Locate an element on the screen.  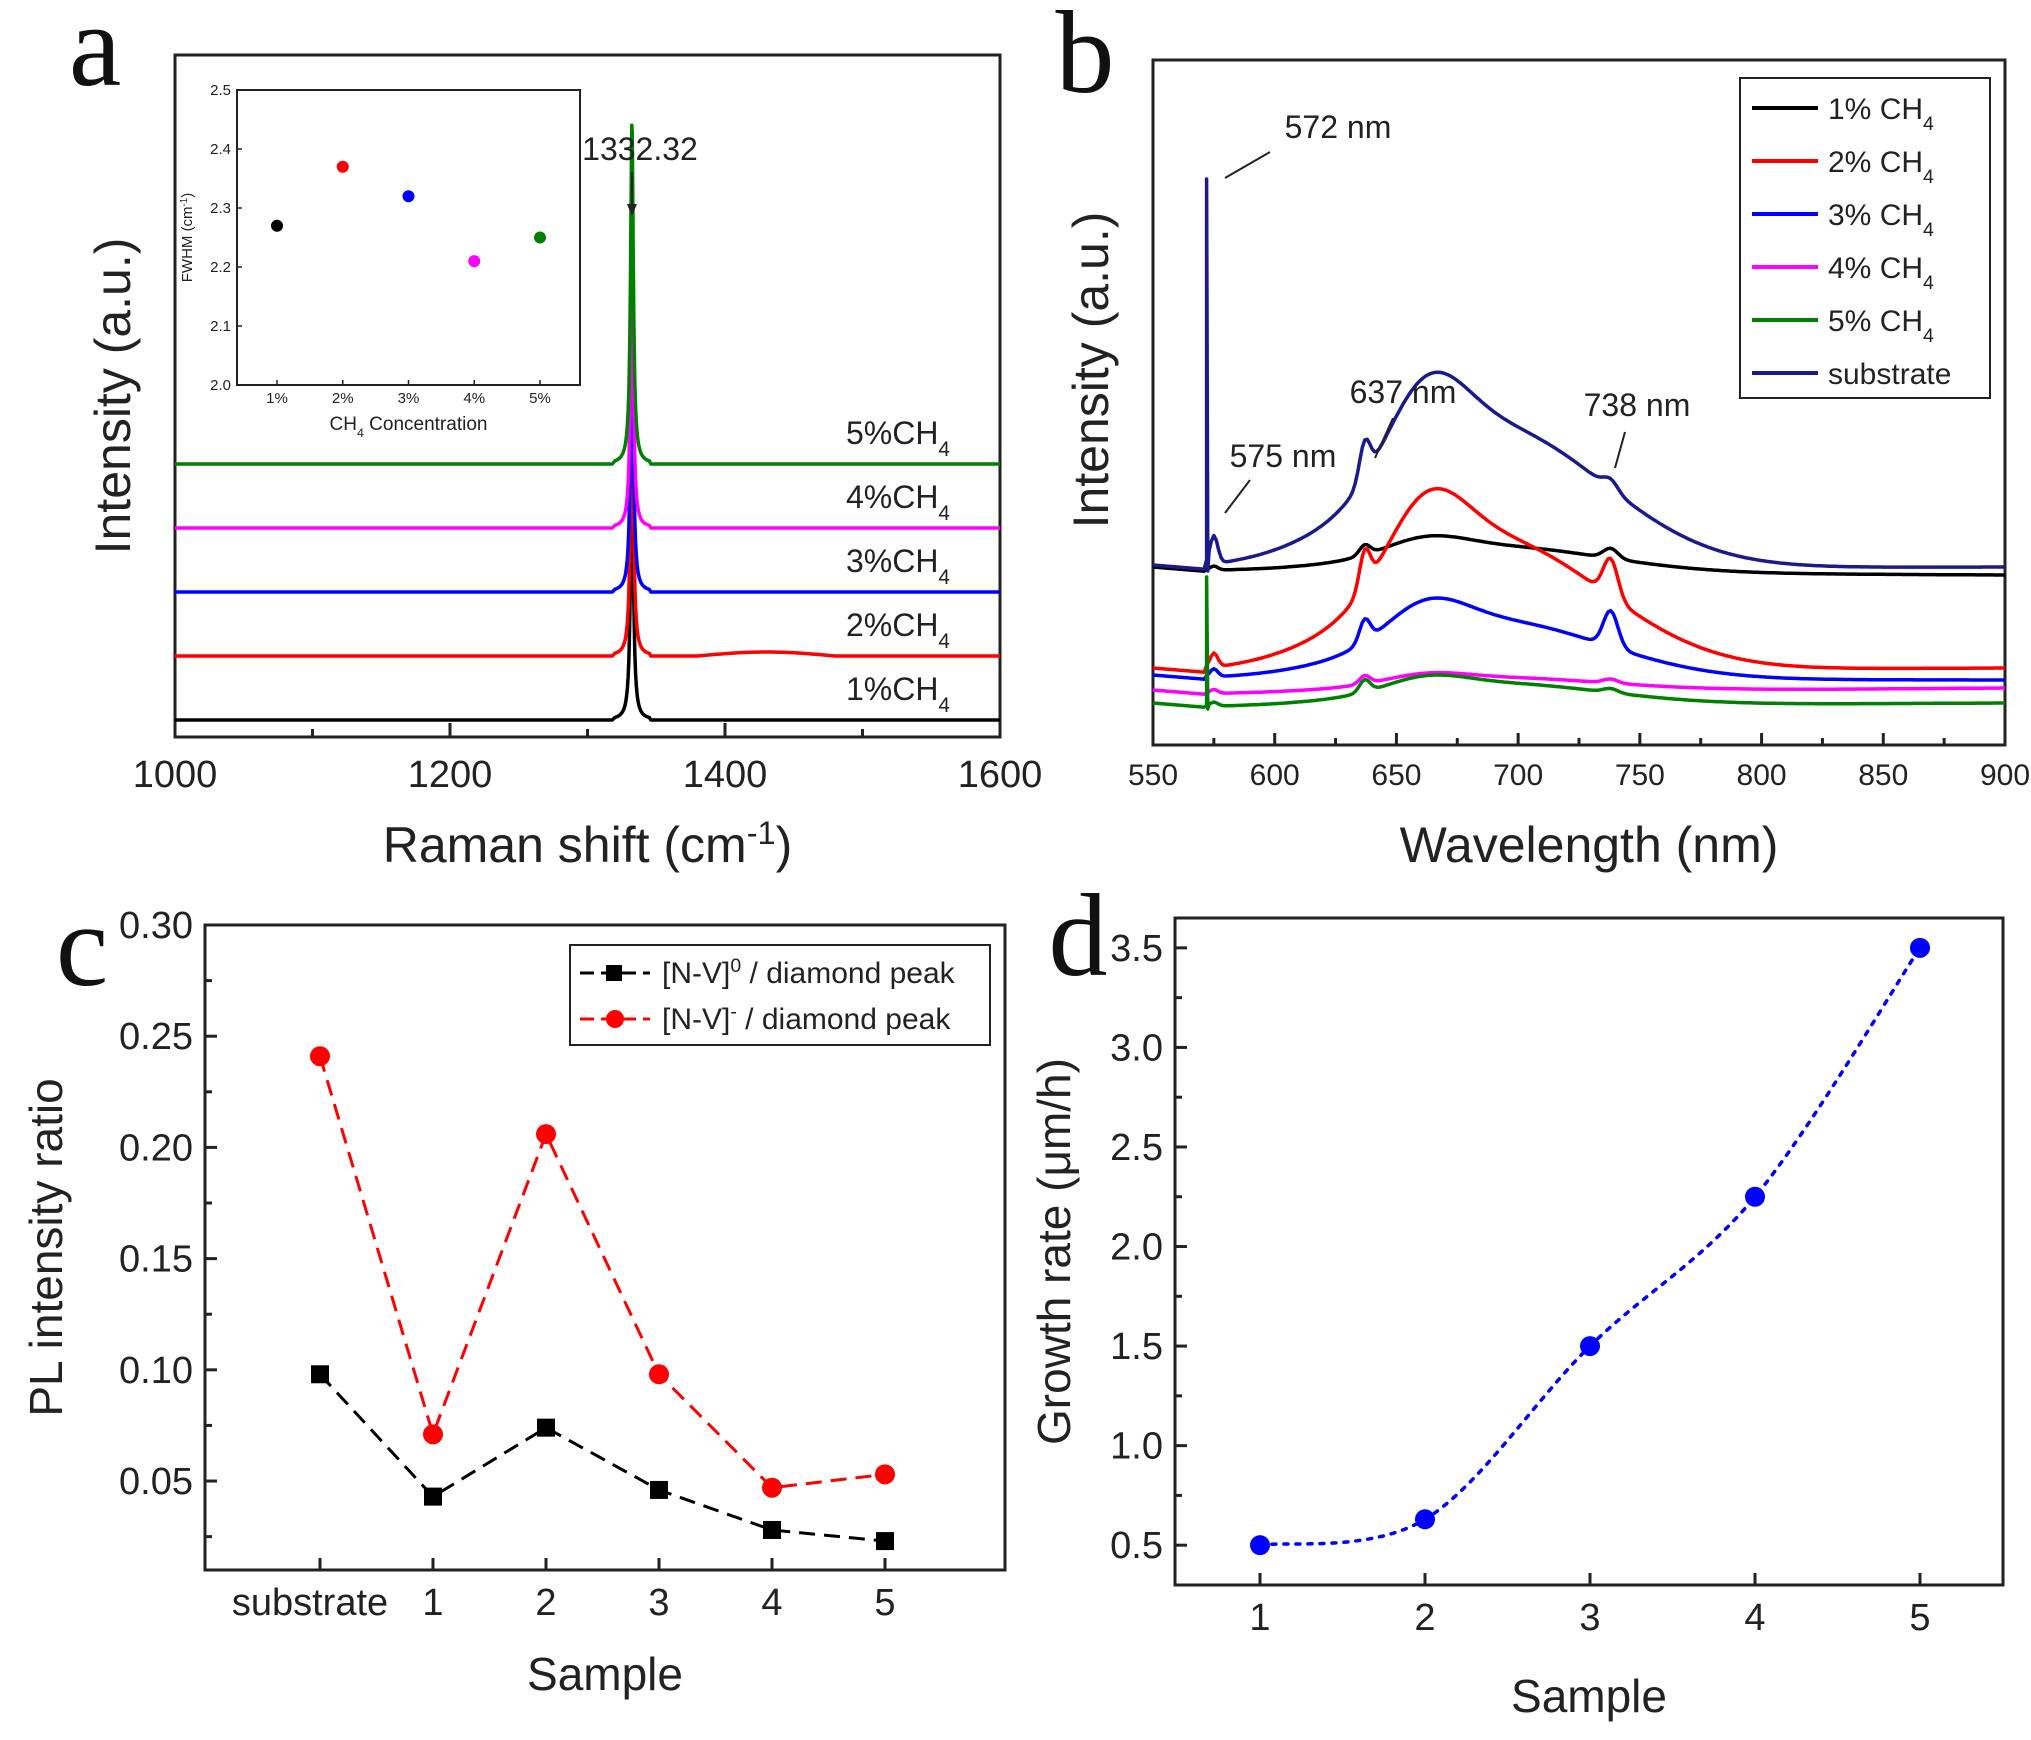
panel-b-legend-label: 1% CH4 is located at coordinates (1881, 114).